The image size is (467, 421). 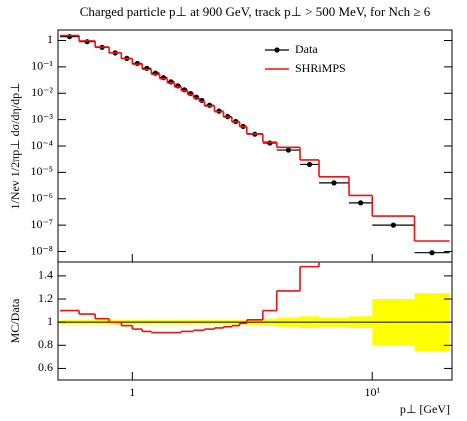 What do you see at coordinates (372, 392) in the screenshot?
I see `x-tick-label: 10¹` at bounding box center [372, 392].